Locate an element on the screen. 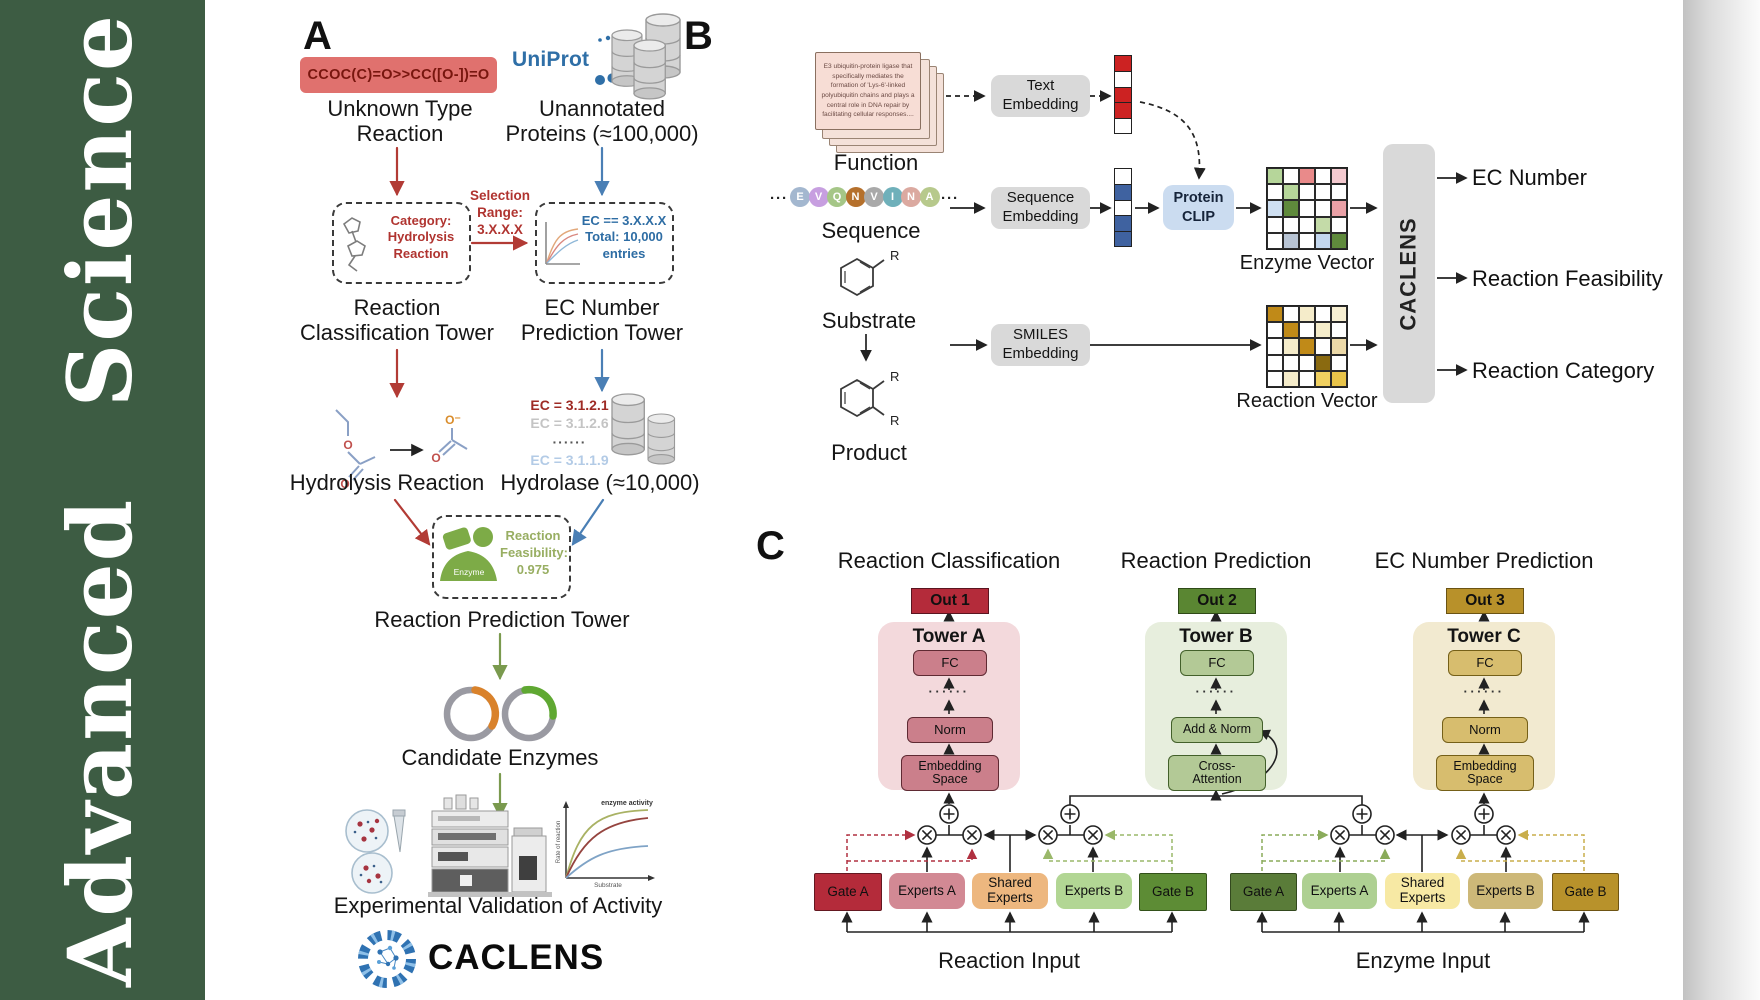 Image resolution: width=1760 pixels, height=1000 pixels. caclens-block: CACLENS is located at coordinates (1409, 273).